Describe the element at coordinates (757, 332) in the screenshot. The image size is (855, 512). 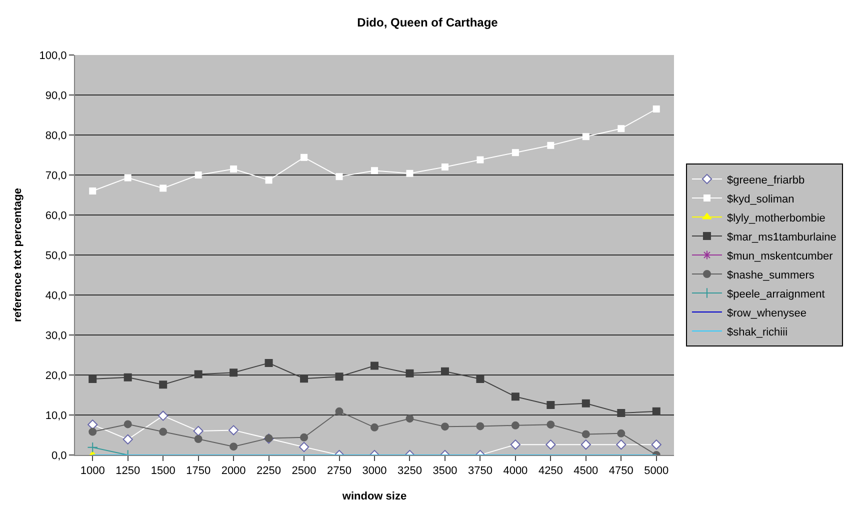
I see `legend-label: $shak_richiii` at that location.